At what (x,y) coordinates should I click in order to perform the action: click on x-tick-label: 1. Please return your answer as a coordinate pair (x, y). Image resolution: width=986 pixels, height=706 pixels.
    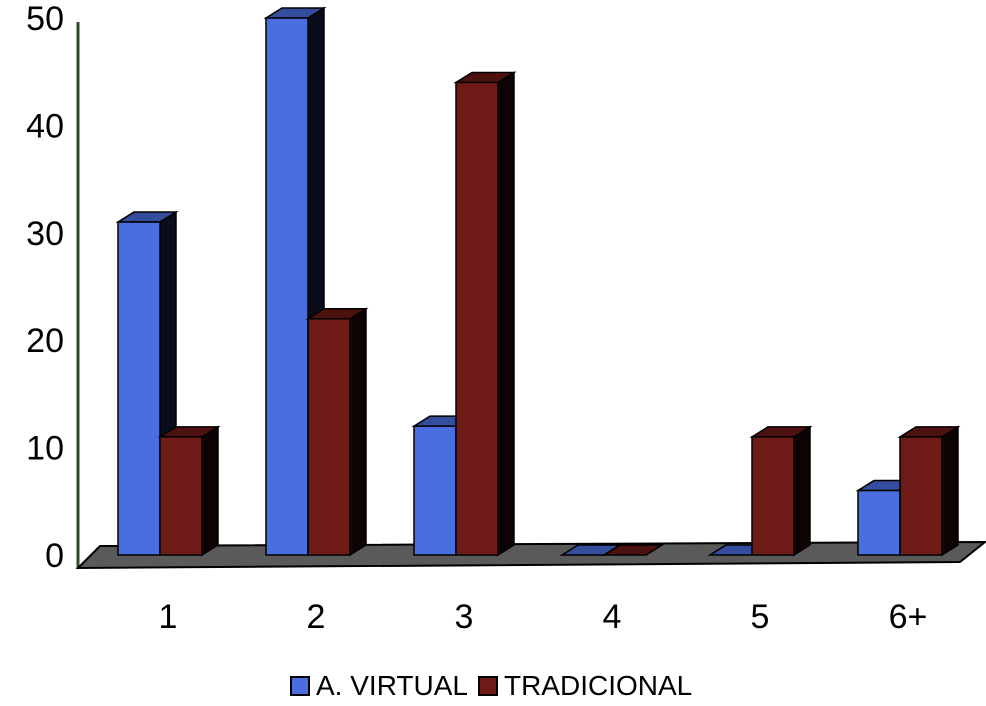
    Looking at the image, I should click on (168, 617).